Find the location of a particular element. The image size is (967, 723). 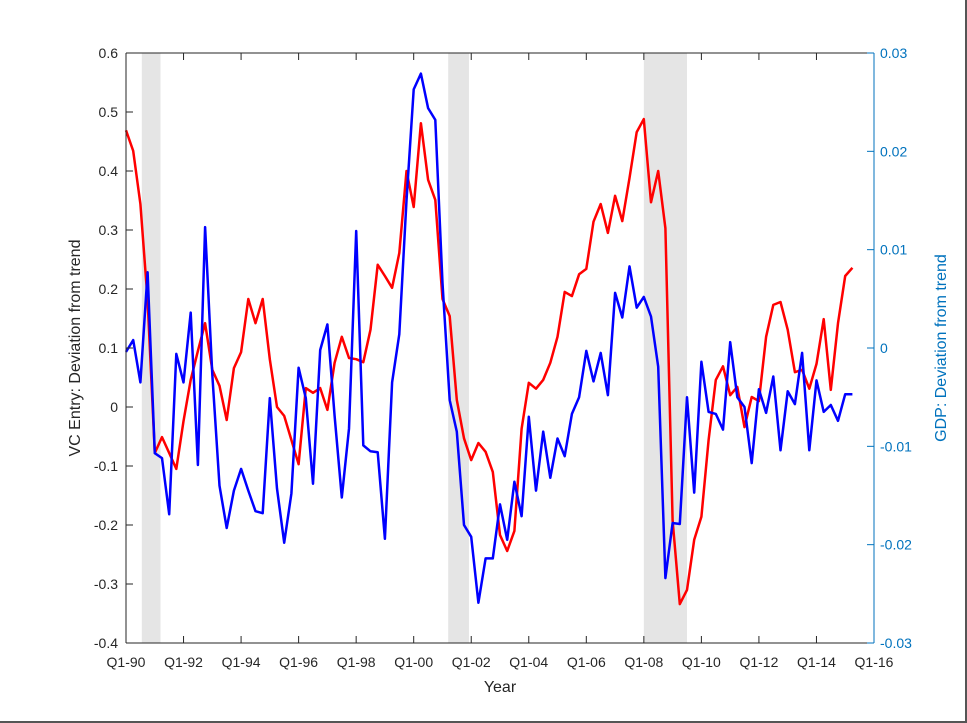

x-tick-label: Q1-06 is located at coordinates (586, 662).